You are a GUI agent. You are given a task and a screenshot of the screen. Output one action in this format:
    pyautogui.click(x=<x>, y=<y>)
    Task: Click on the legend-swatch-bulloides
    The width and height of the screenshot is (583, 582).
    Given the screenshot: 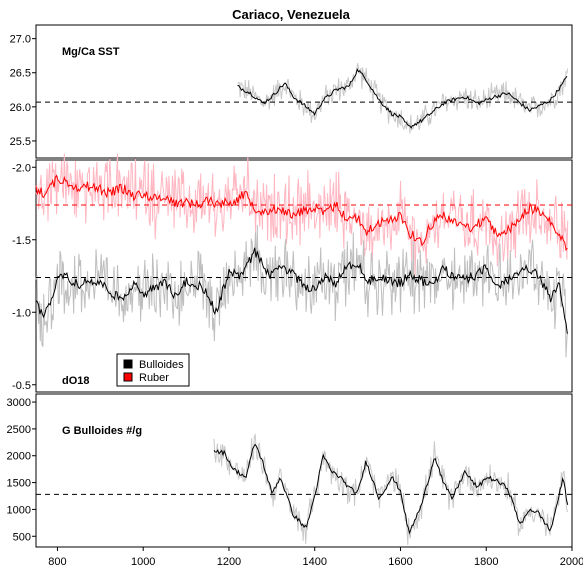 What is the action you would take?
    pyautogui.click(x=128, y=364)
    